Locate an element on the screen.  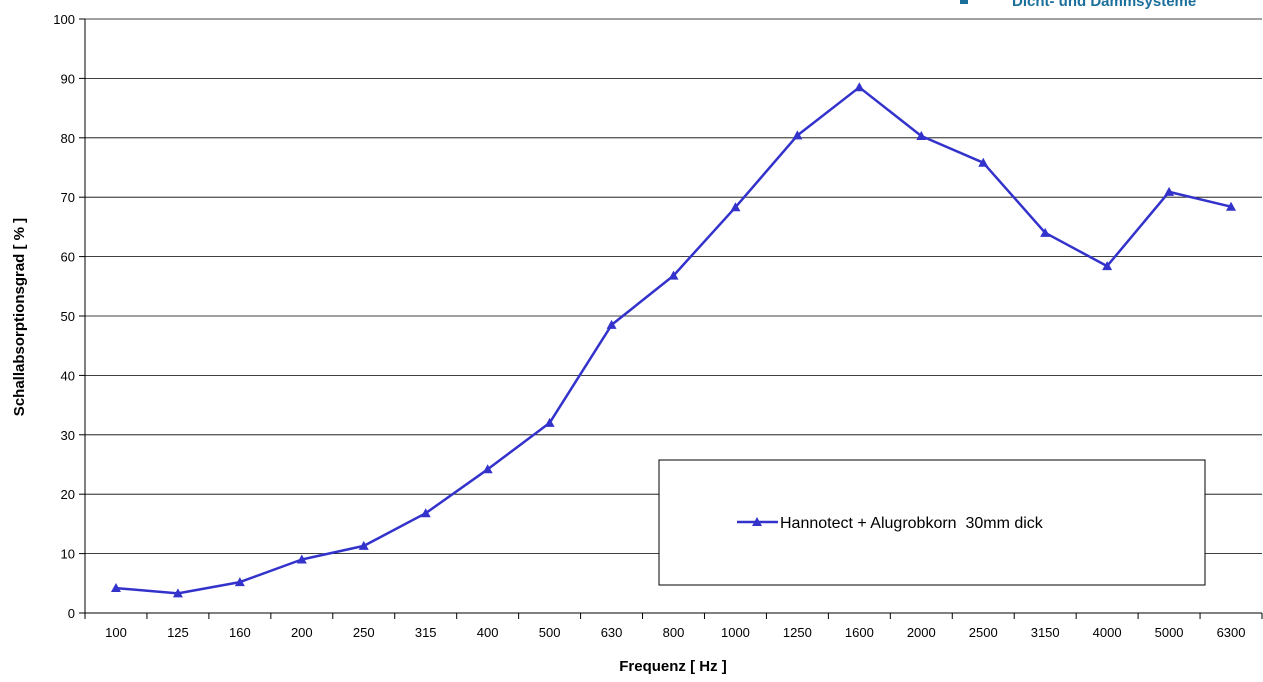
y-axis-title: Schallabsorptionsgrad [ % ] is located at coordinates (19, 317).